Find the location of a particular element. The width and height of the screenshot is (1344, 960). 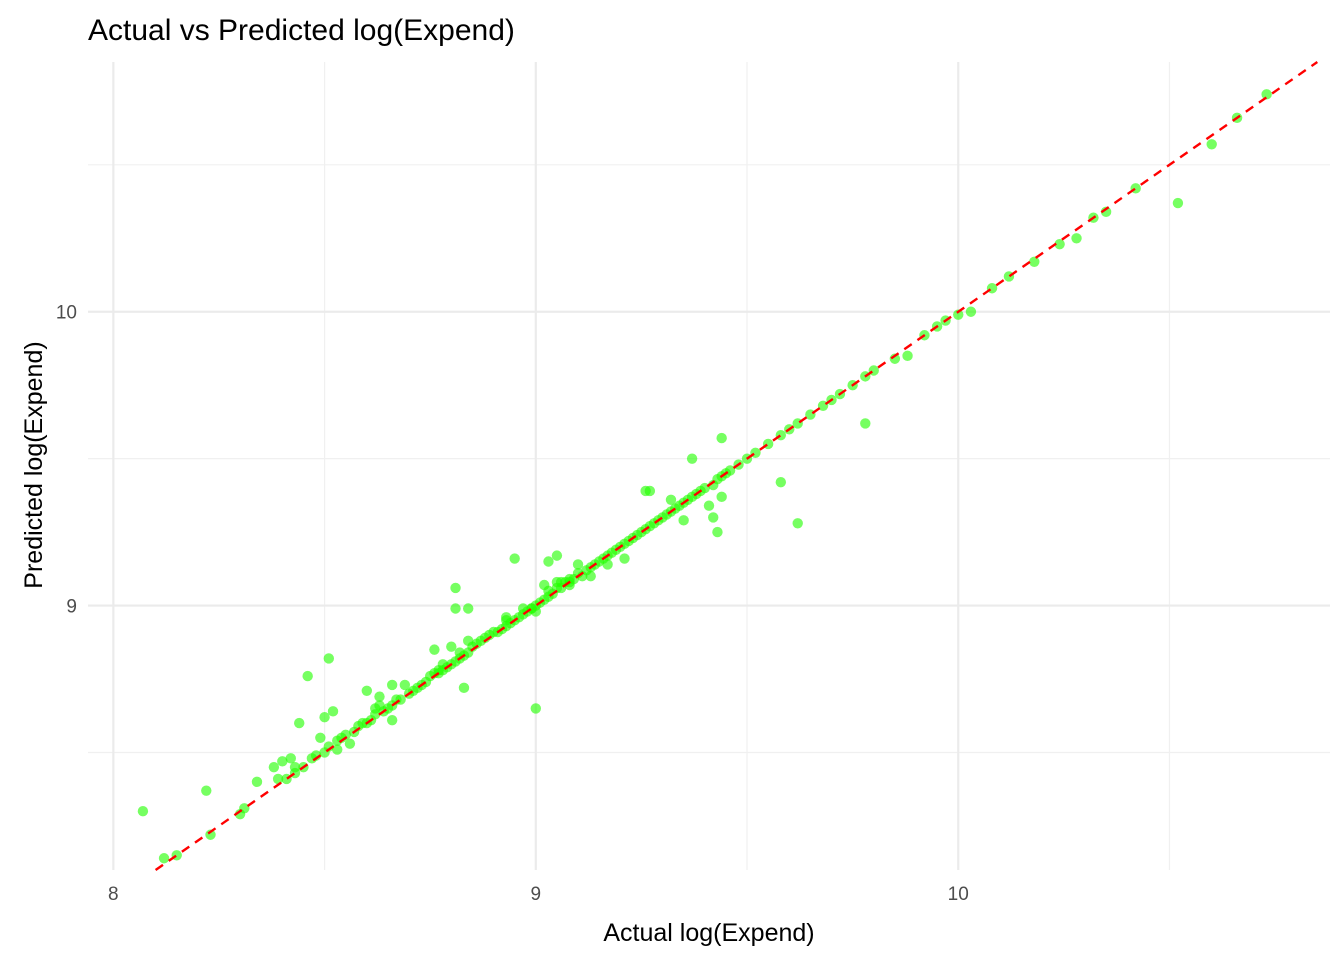

x-tick-label: 10 is located at coordinates (958, 894).